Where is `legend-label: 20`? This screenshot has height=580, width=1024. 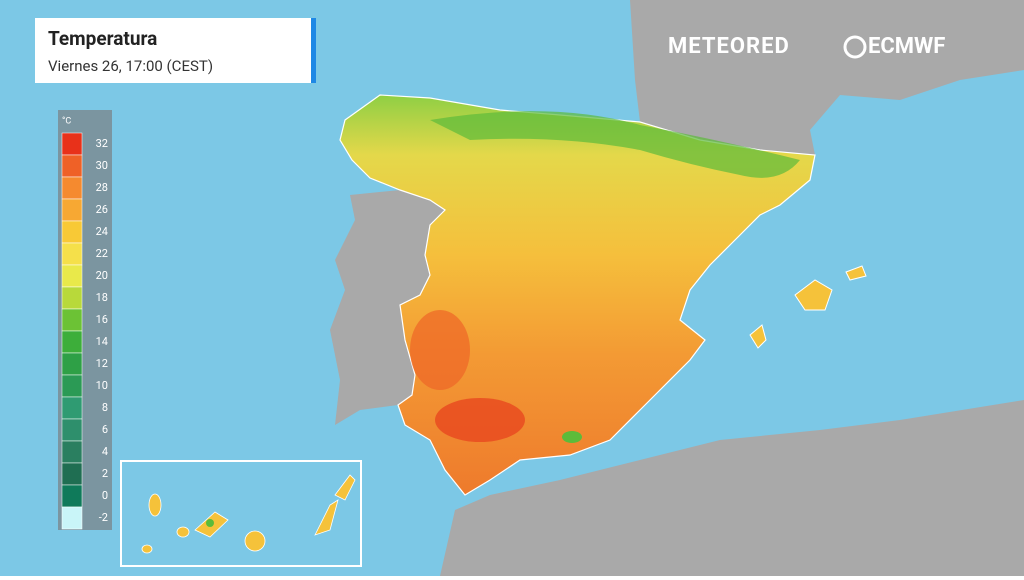 legend-label: 20 is located at coordinates (102, 275).